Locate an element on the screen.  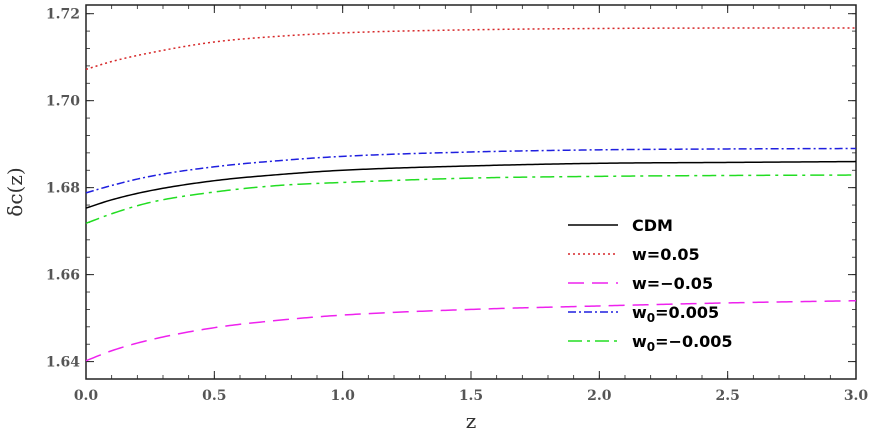
y-tick-label: 1.72 is located at coordinates (63, 15).